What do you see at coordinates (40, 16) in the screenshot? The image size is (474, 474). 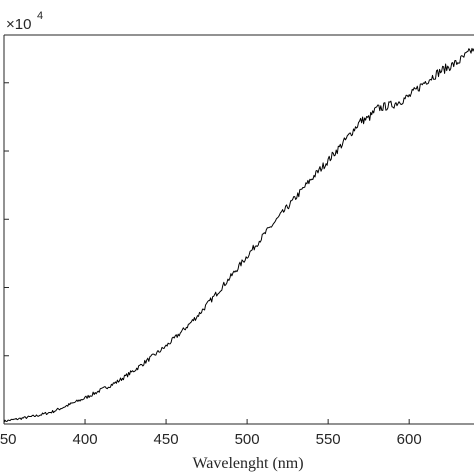 I see `y-exponent-power: 4` at bounding box center [40, 16].